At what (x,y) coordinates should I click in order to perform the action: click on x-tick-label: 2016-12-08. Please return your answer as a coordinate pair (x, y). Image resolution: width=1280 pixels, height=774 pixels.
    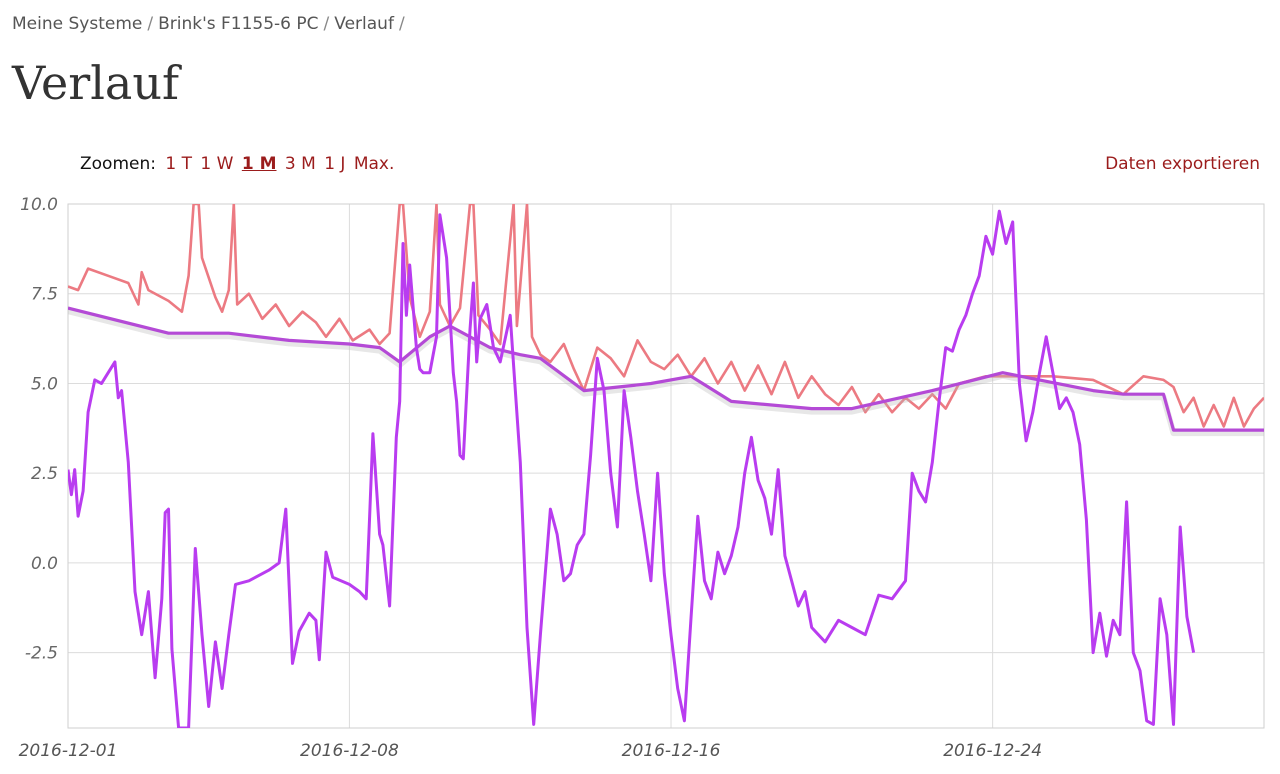
    Looking at the image, I should click on (349, 751).